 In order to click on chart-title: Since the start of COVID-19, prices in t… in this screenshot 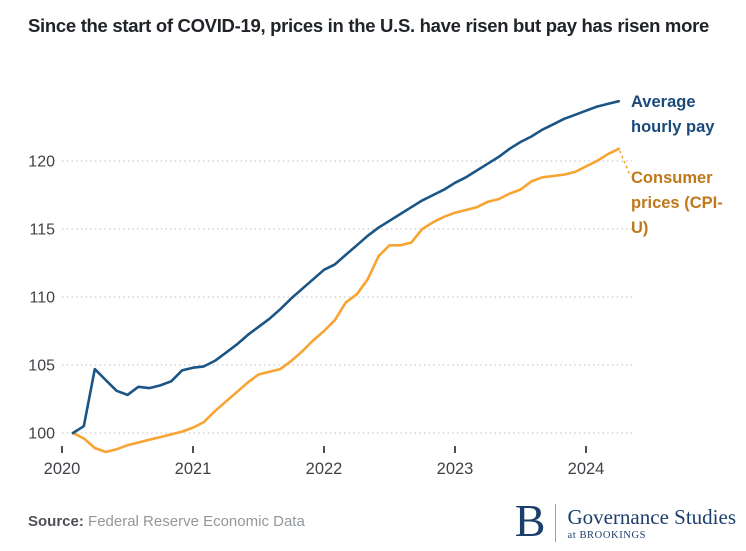, I will do `click(368, 25)`.